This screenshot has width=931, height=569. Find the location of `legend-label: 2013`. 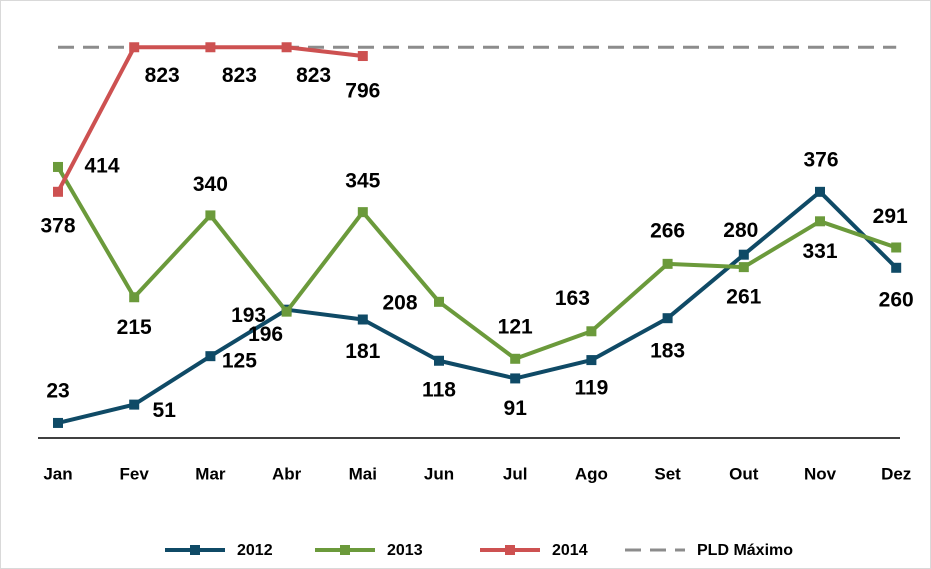

legend-label: 2013 is located at coordinates (405, 550).